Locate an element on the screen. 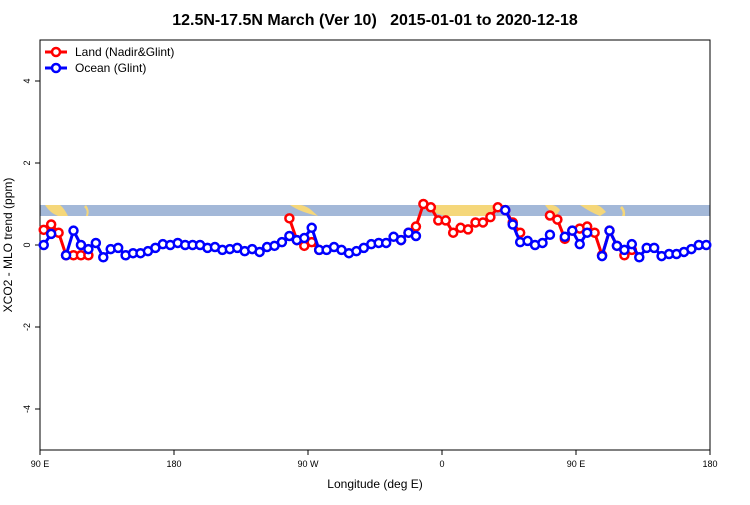  map-strip is located at coordinates (375, 210).